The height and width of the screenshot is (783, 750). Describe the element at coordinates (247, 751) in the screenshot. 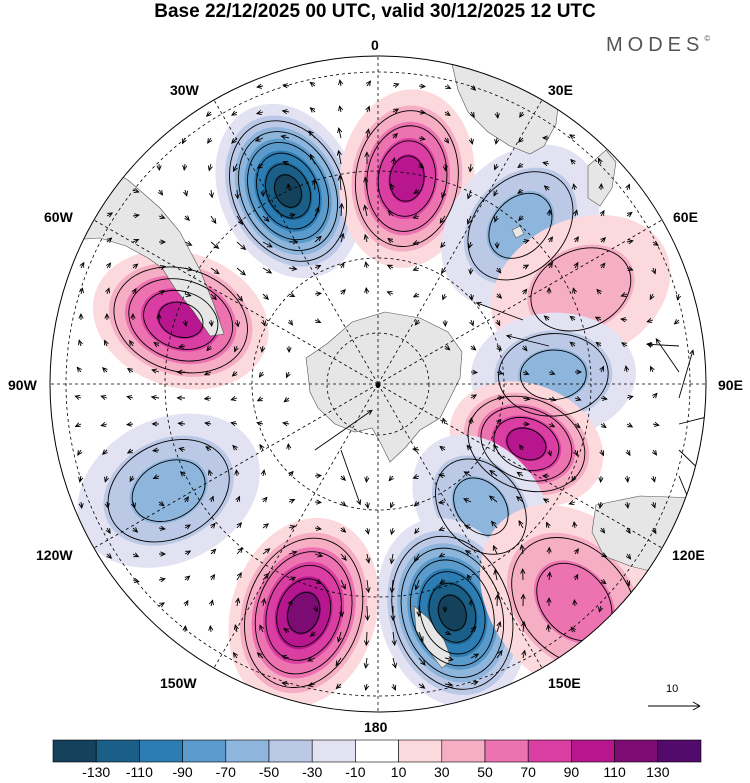

I see `colorbar-cell` at that location.